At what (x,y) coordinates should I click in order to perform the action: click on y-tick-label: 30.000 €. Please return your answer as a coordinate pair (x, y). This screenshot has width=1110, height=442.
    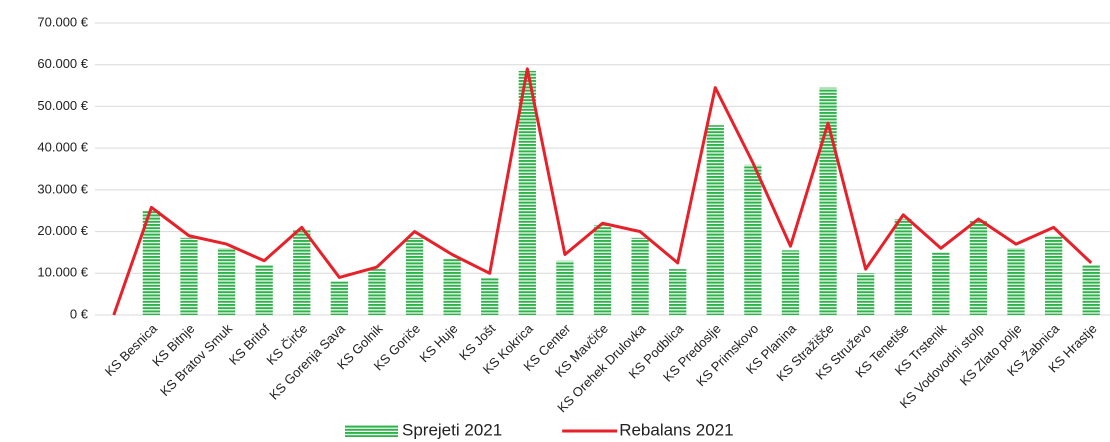
    Looking at the image, I should click on (62, 188).